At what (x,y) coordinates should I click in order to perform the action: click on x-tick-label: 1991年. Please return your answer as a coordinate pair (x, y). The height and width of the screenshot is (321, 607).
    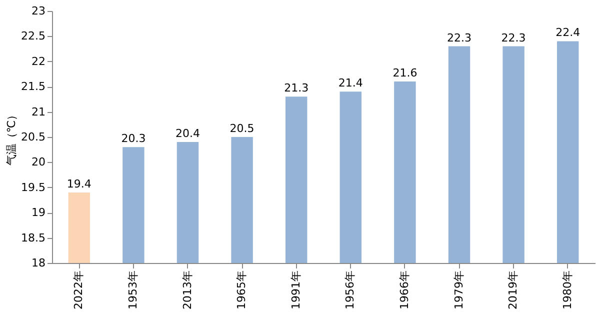
    Looking at the image, I should click on (295, 290).